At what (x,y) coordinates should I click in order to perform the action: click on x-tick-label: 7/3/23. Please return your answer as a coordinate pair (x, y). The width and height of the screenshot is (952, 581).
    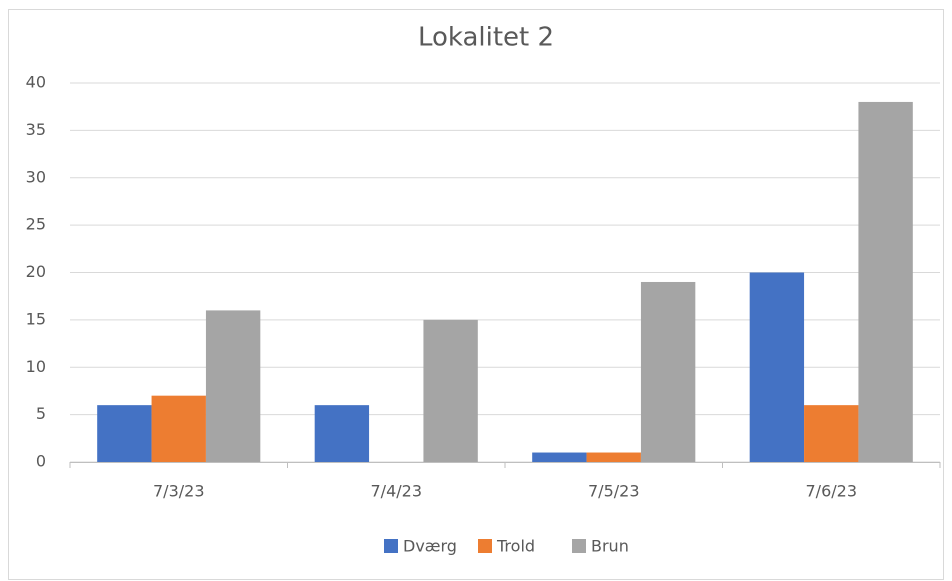
    Looking at the image, I should click on (179, 491).